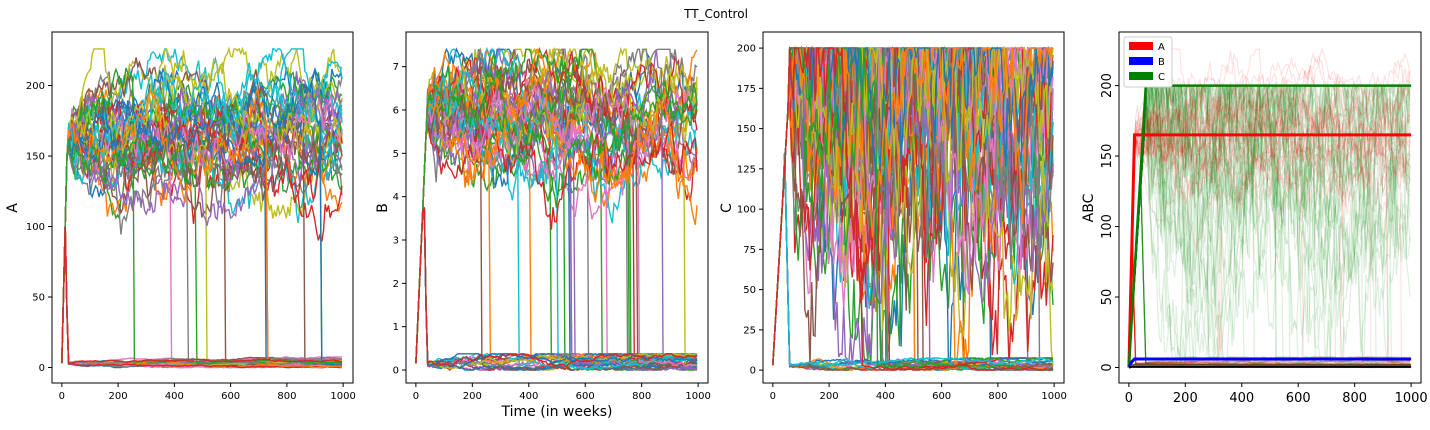 This screenshot has height=430, width=1430. Describe the element at coordinates (35, 227) in the screenshot. I see `y-tick-label: 100` at that location.